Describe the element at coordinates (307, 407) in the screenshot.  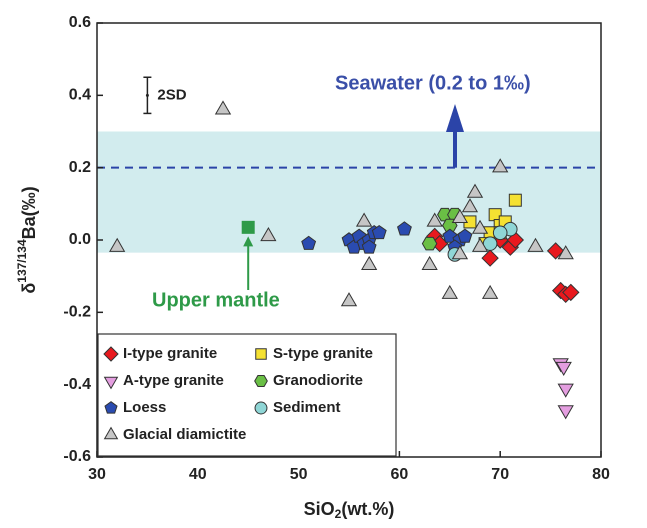
I see `legend-label: Sediment` at that location.